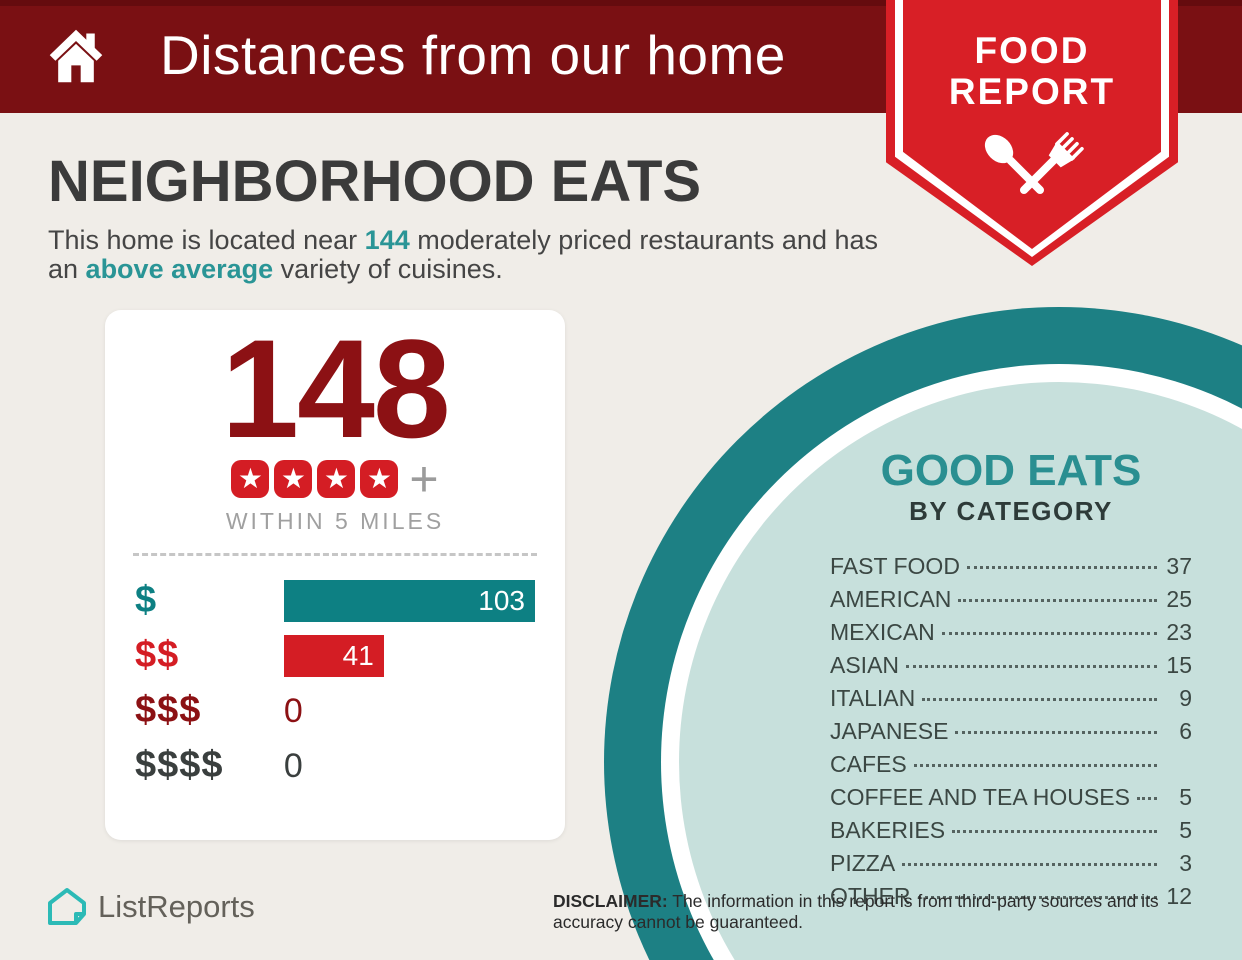 The height and width of the screenshot is (960, 1242). Describe the element at coordinates (335, 521) in the screenshot. I see `within-miles-label: WITHIN 5 MILES` at that location.